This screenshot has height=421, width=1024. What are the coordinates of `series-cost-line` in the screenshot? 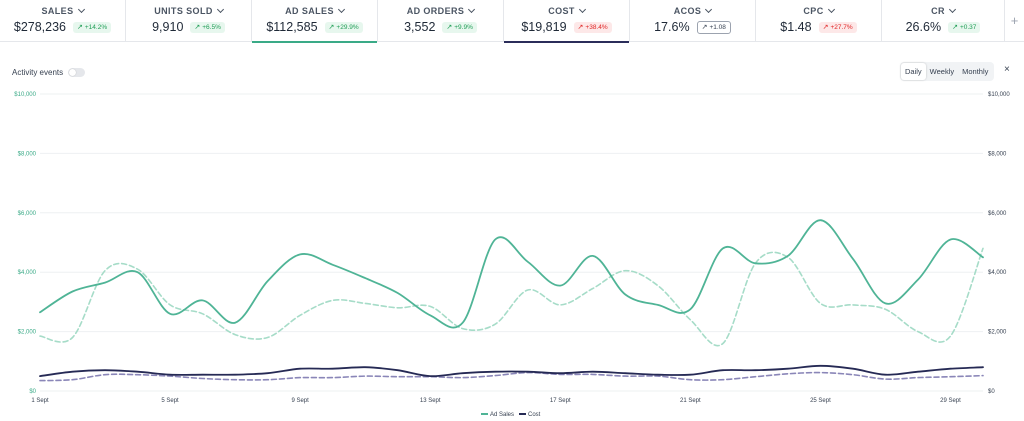 It's located at (511, 371).